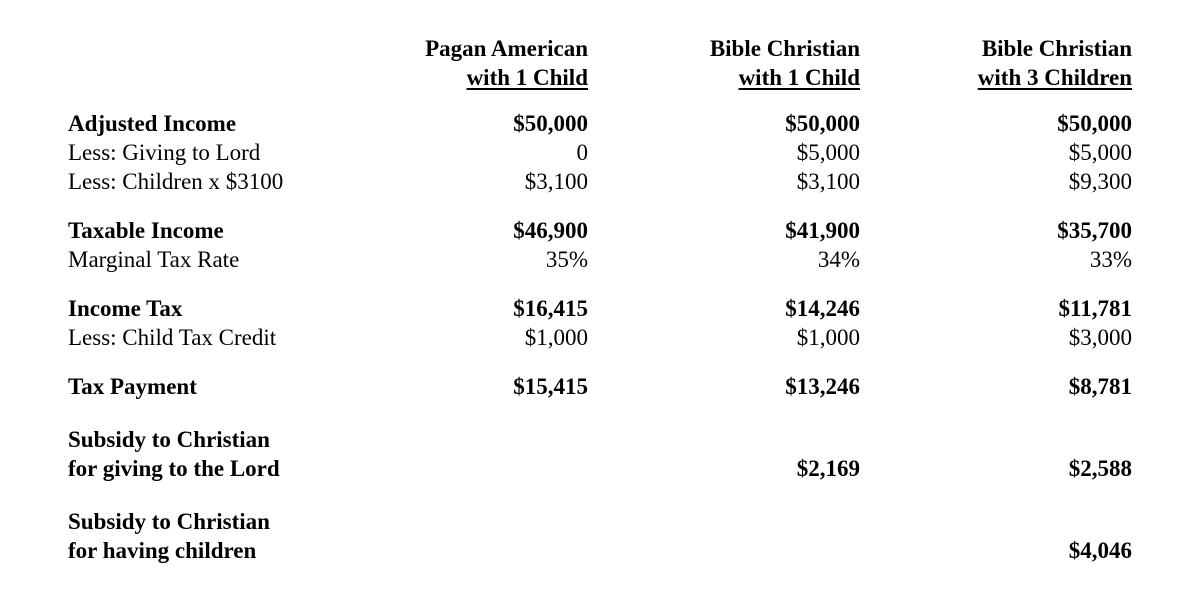 This screenshot has width=1200, height=592. Describe the element at coordinates (146, 230) in the screenshot. I see `row-label: Taxable Income` at that location.